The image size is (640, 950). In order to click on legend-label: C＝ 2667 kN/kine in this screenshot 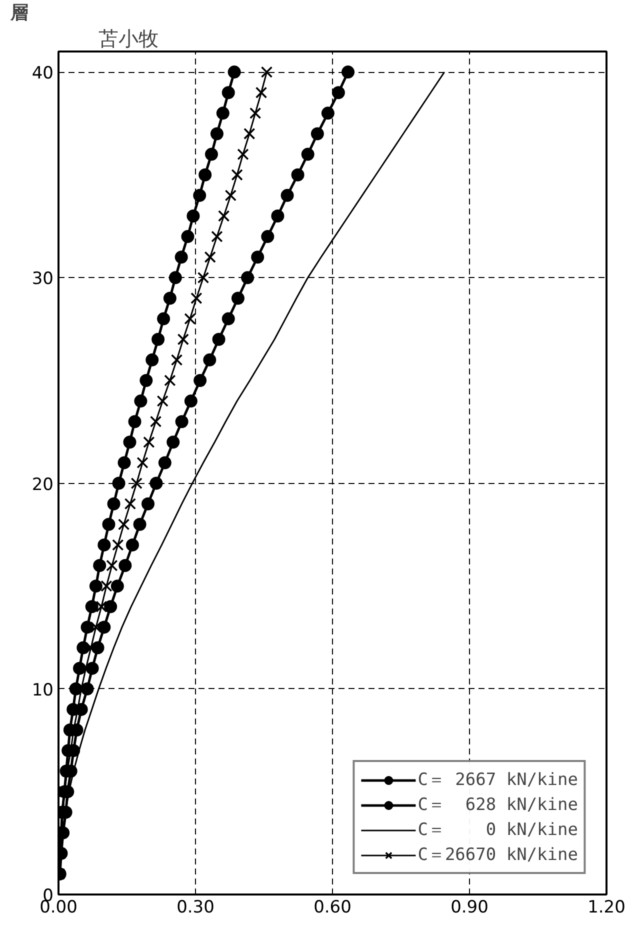, I will do `click(498, 780)`.